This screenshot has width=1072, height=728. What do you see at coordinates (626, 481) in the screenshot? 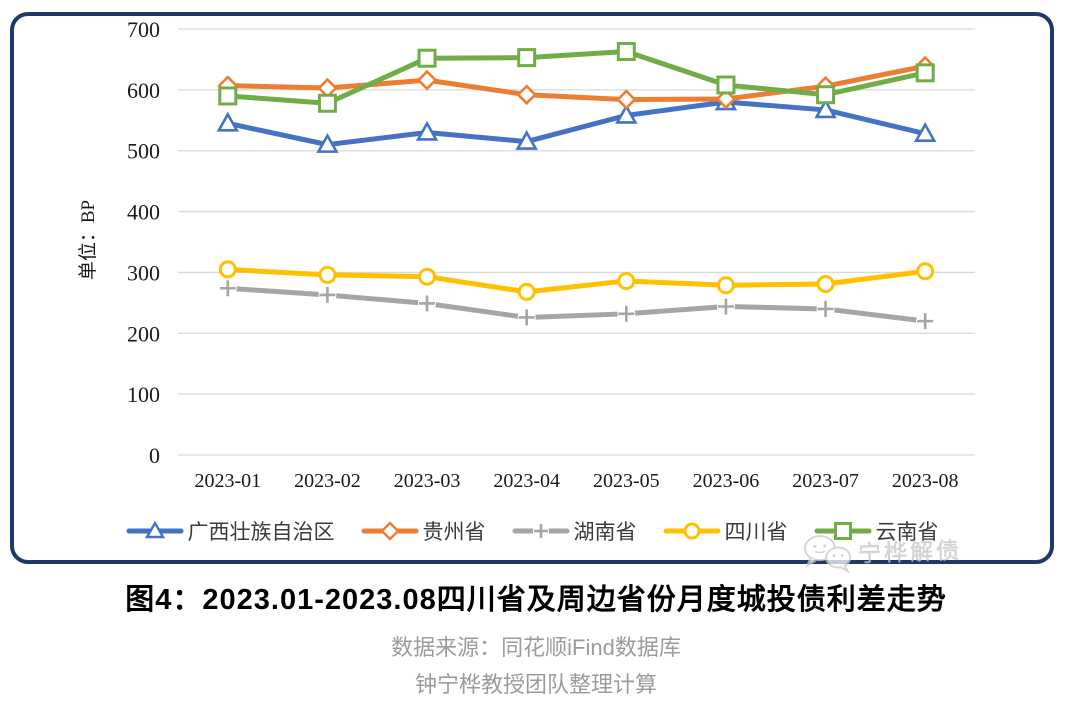
I see `x-tick-label: 2023-05` at bounding box center [626, 481].